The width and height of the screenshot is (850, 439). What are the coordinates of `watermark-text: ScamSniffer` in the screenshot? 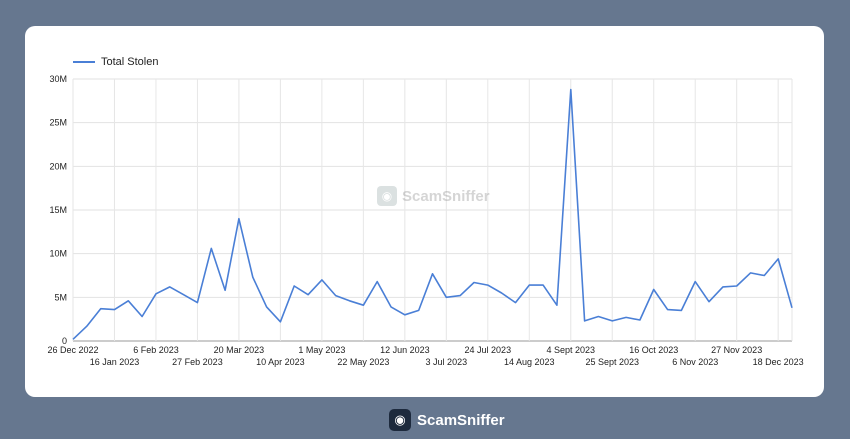 It's located at (446, 196).